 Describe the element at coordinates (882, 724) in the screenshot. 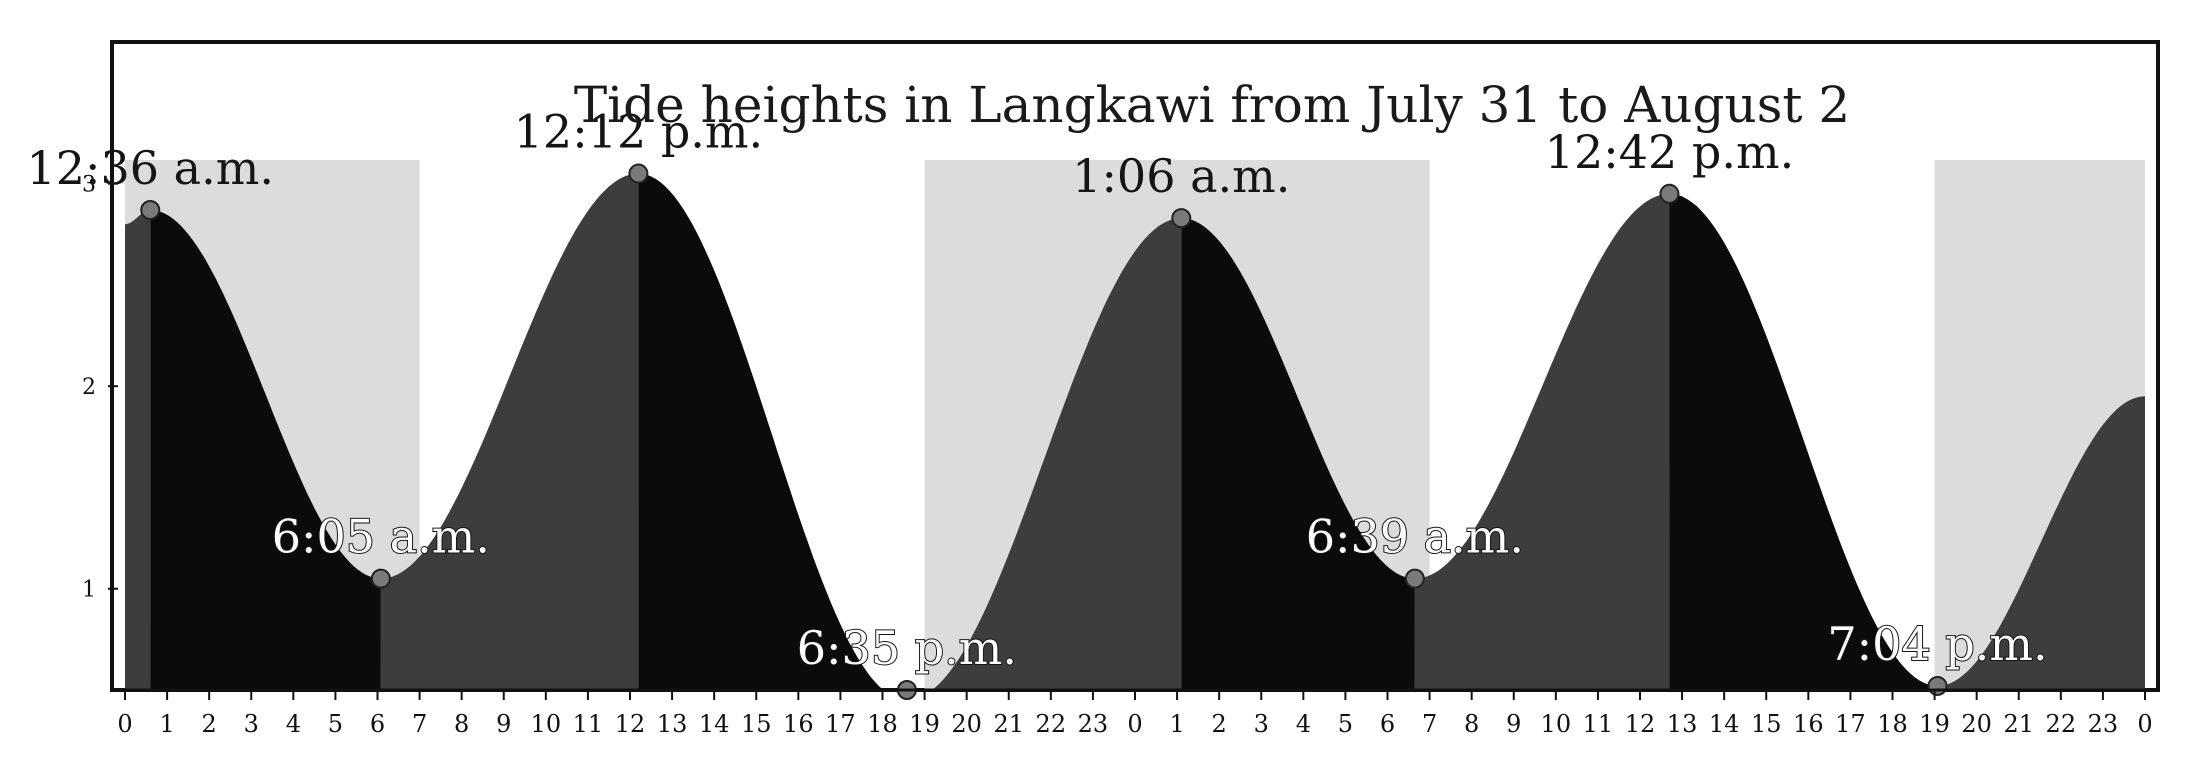

I see `x-tick-label-18: 18` at that location.